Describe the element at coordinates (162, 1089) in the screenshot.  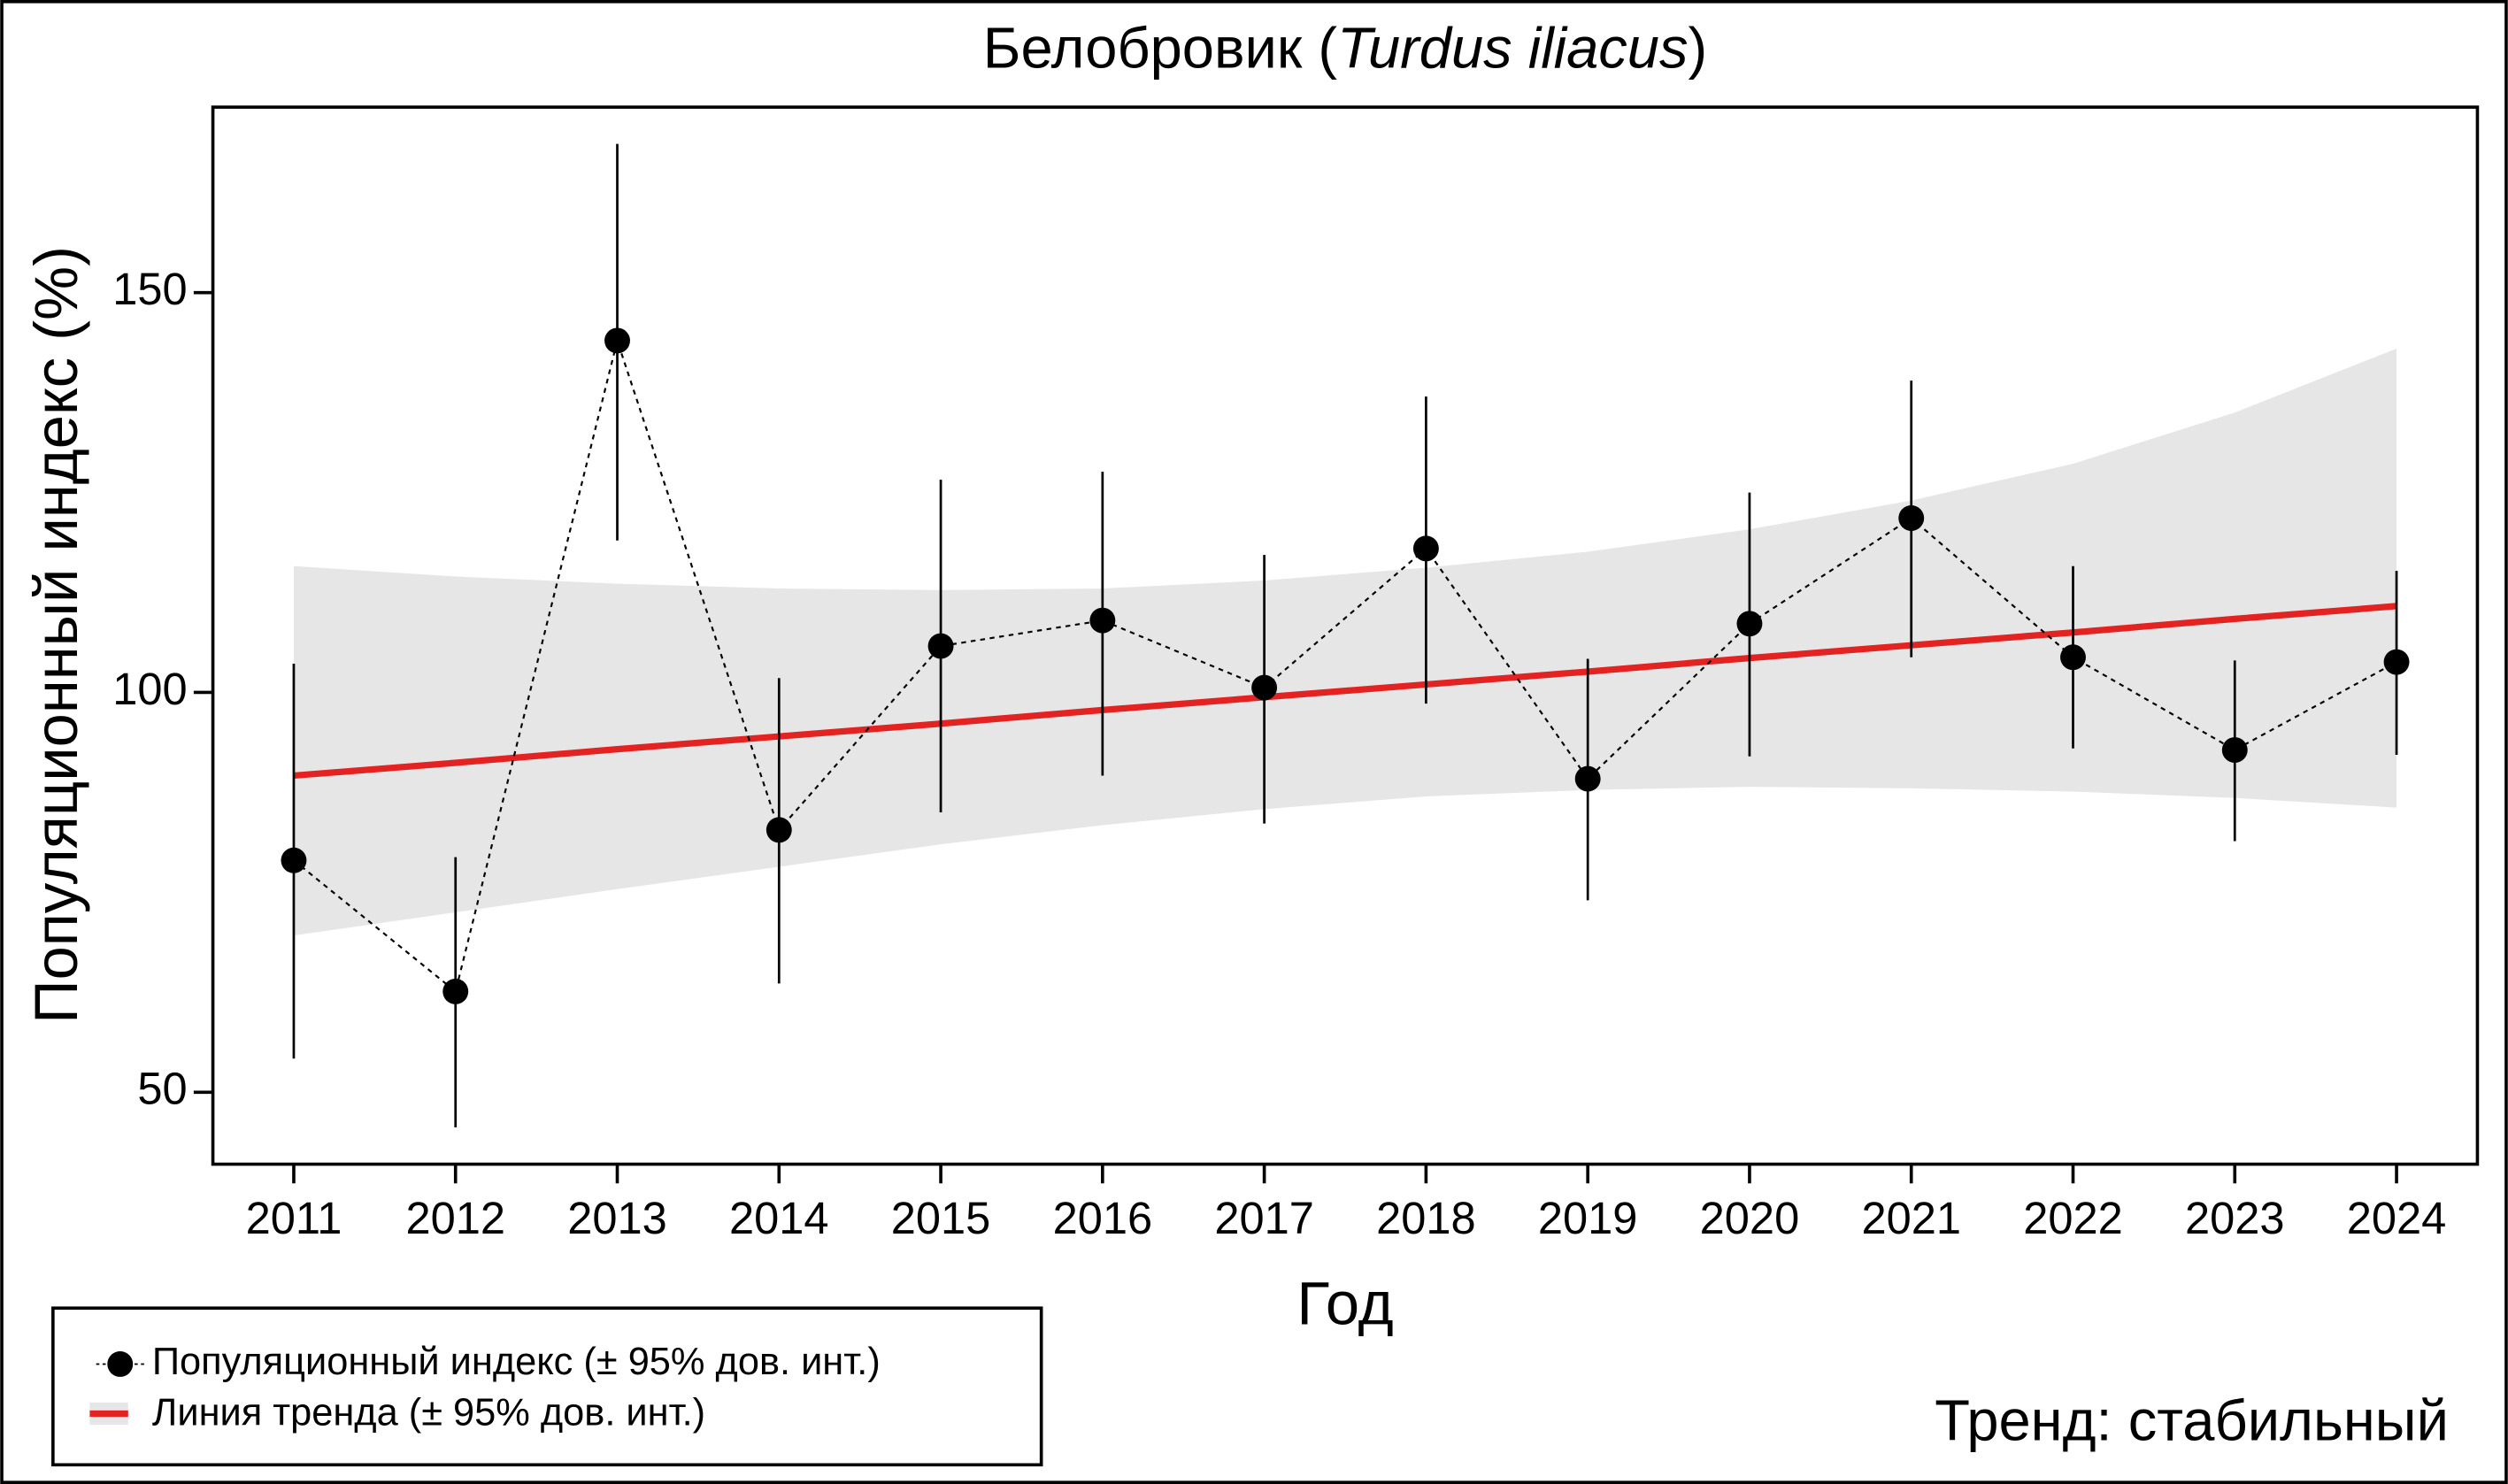
I see `y-tick-label: 50` at that location.